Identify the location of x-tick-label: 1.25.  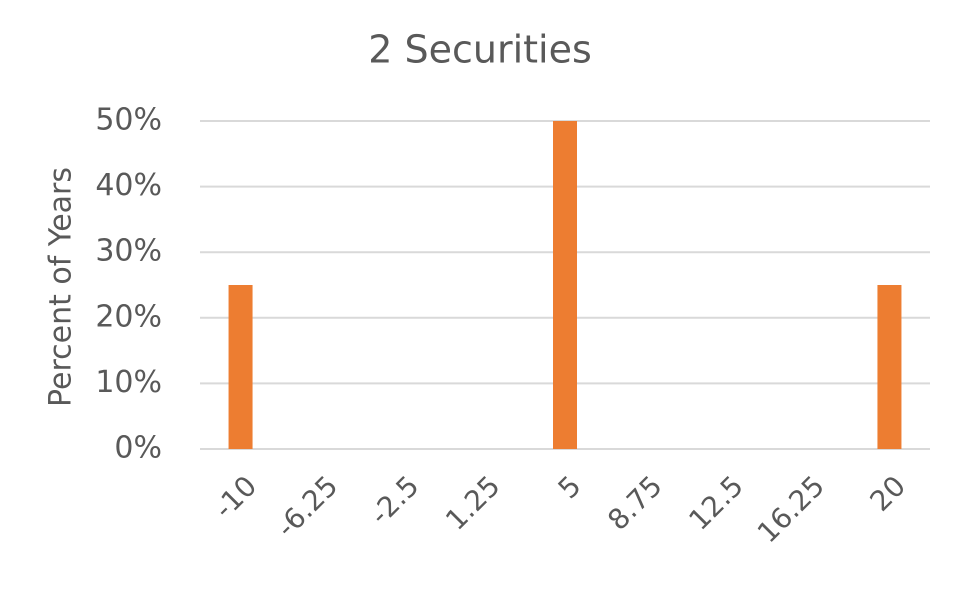
(472, 502).